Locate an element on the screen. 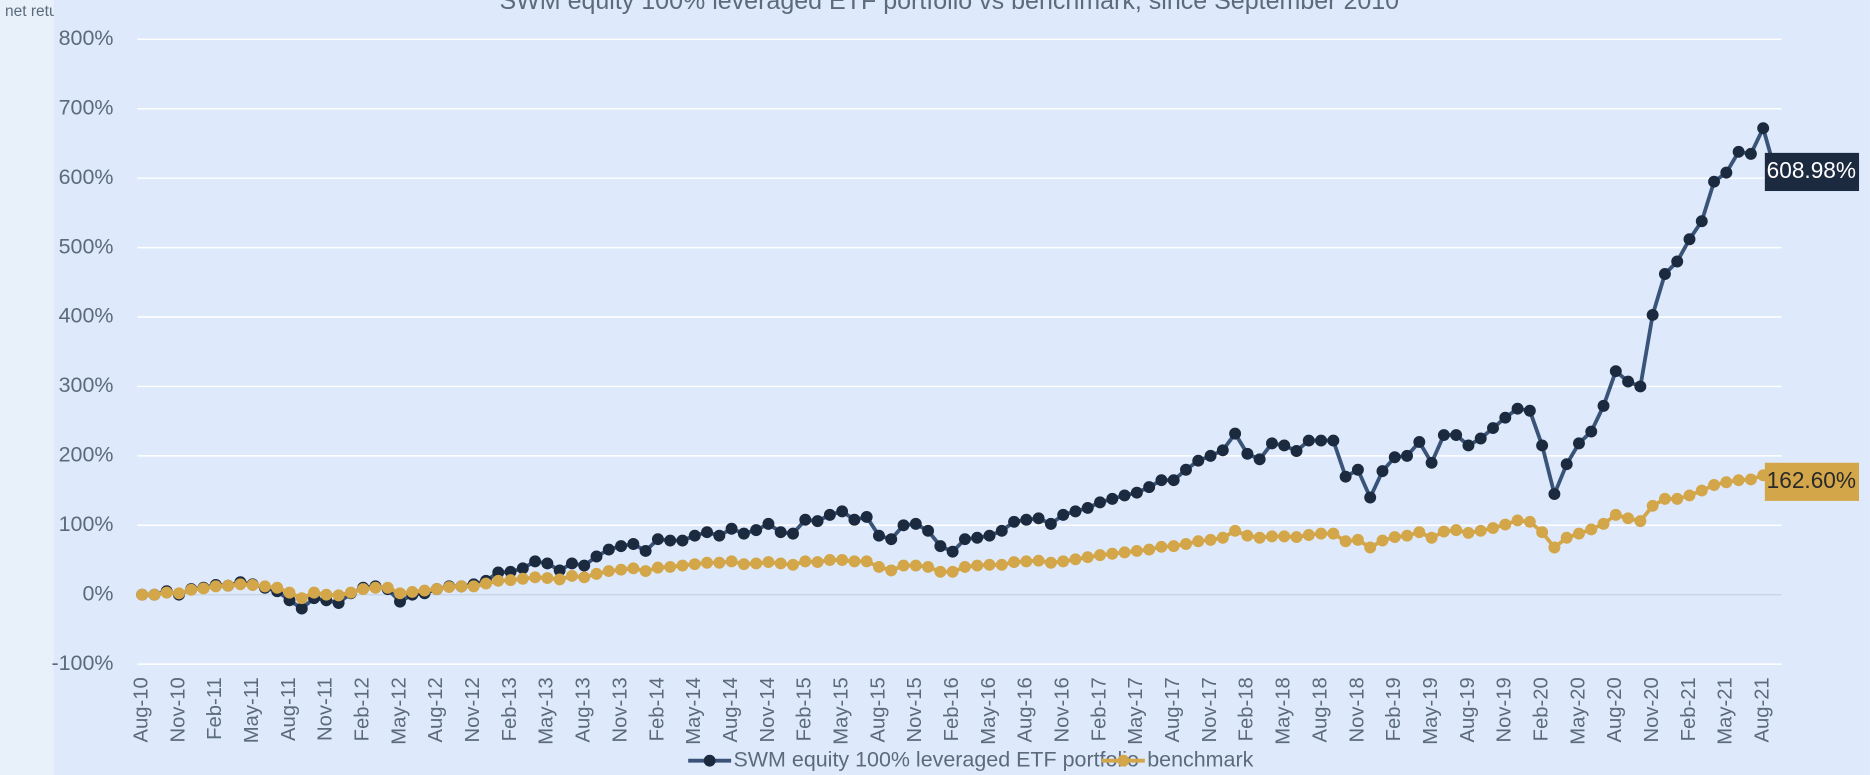 This screenshot has height=775, width=1870. x-tick-label: May-15 is located at coordinates (841, 711).